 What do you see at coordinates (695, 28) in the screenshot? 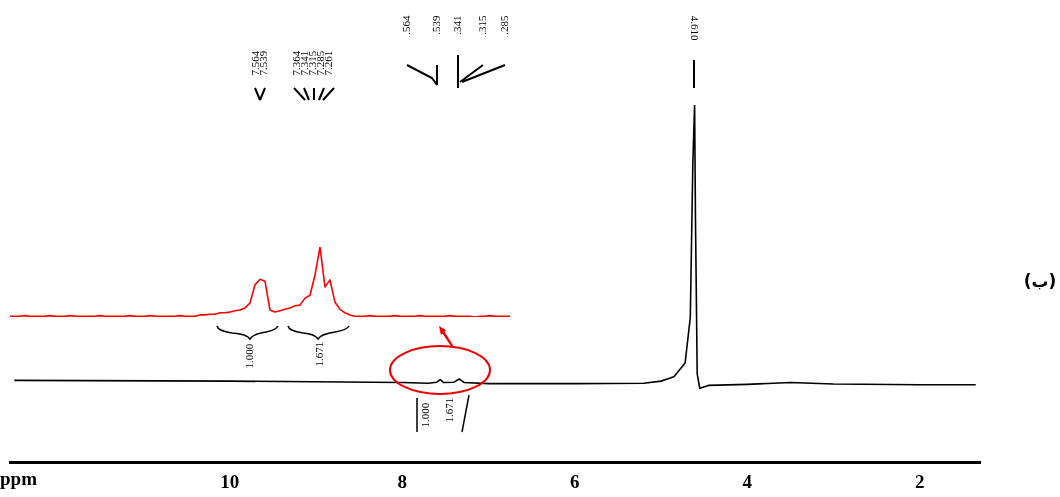
I see `text: 4.610` at bounding box center [695, 28].